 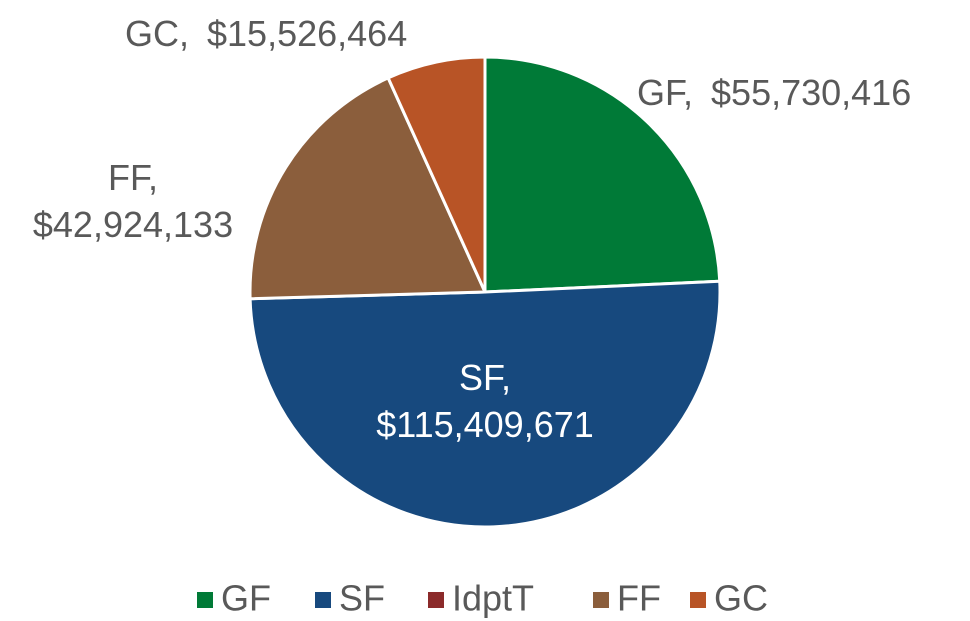 What do you see at coordinates (246, 598) in the screenshot?
I see `legend-label: GF` at bounding box center [246, 598].